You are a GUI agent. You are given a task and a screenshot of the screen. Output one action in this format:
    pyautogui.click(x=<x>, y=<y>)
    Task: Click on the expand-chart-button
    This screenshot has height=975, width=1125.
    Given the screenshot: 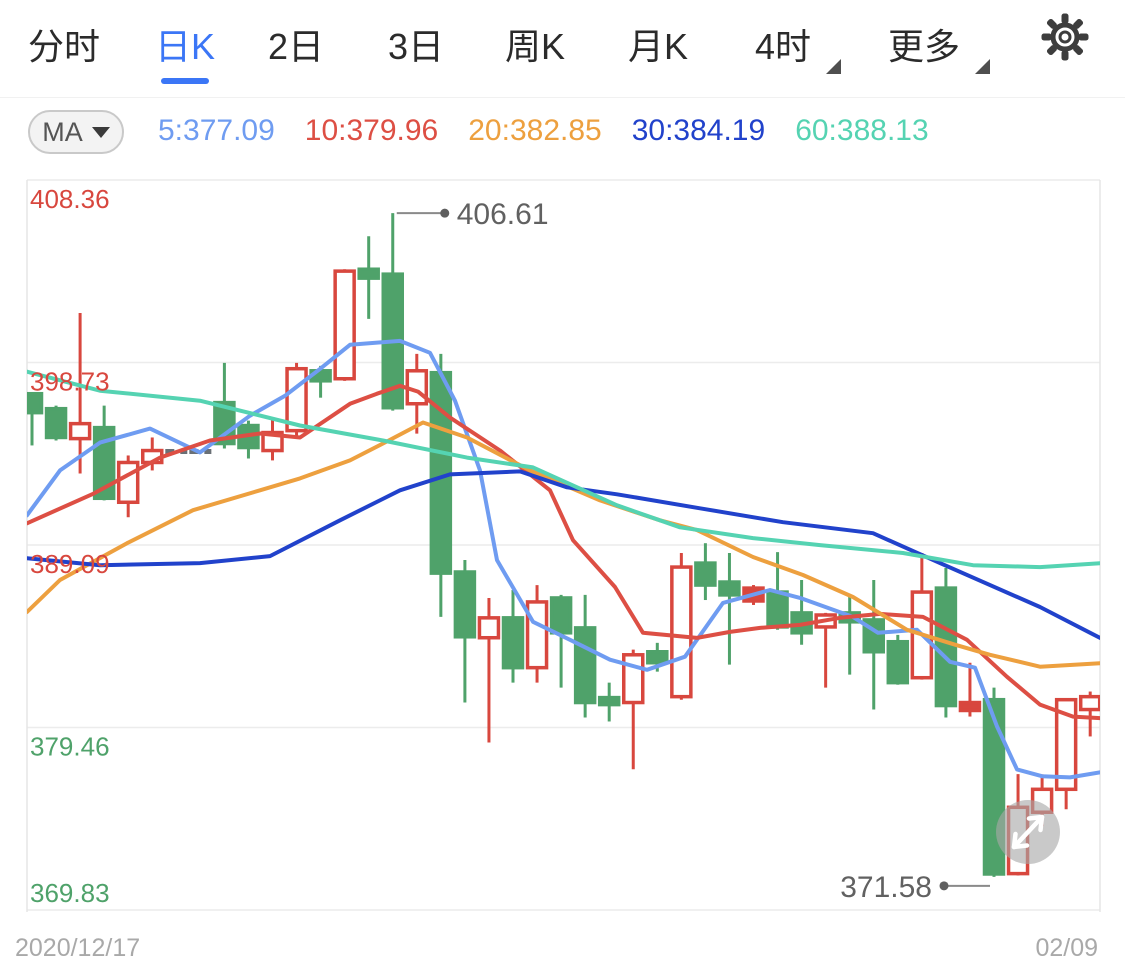 What is the action you would take?
    pyautogui.click(x=1028, y=832)
    